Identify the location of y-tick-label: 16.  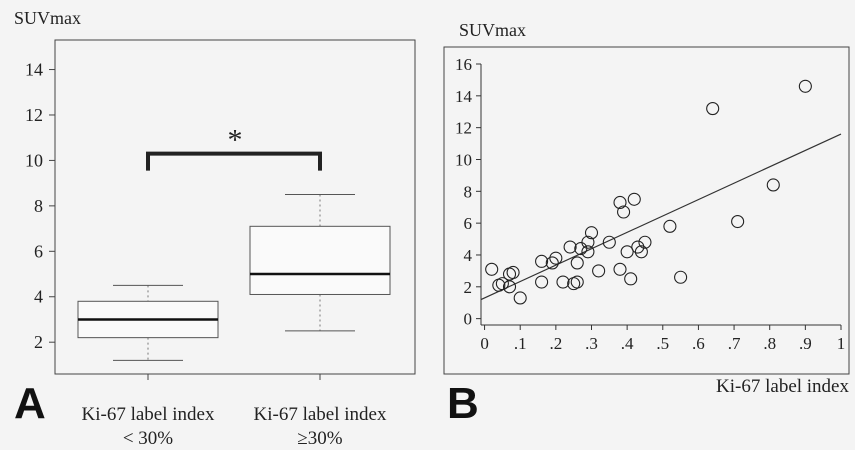
(463, 64).